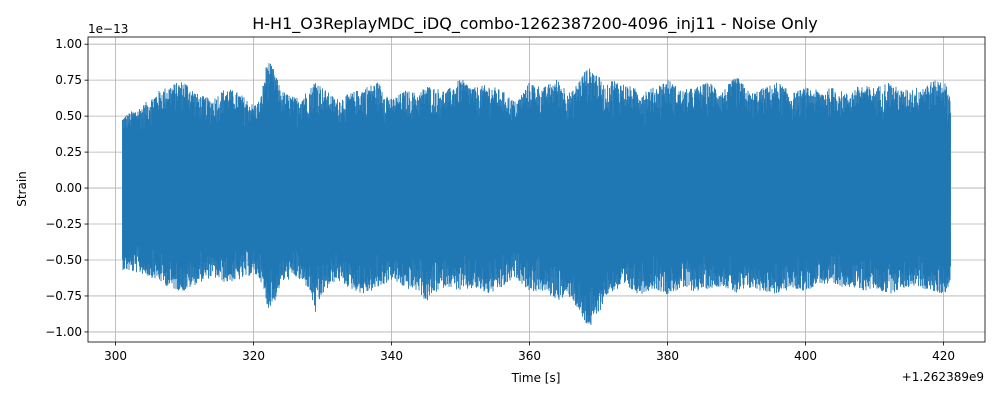 The width and height of the screenshot is (1000, 400). I want to click on y-tick-label: 0.25, so click(68, 152).